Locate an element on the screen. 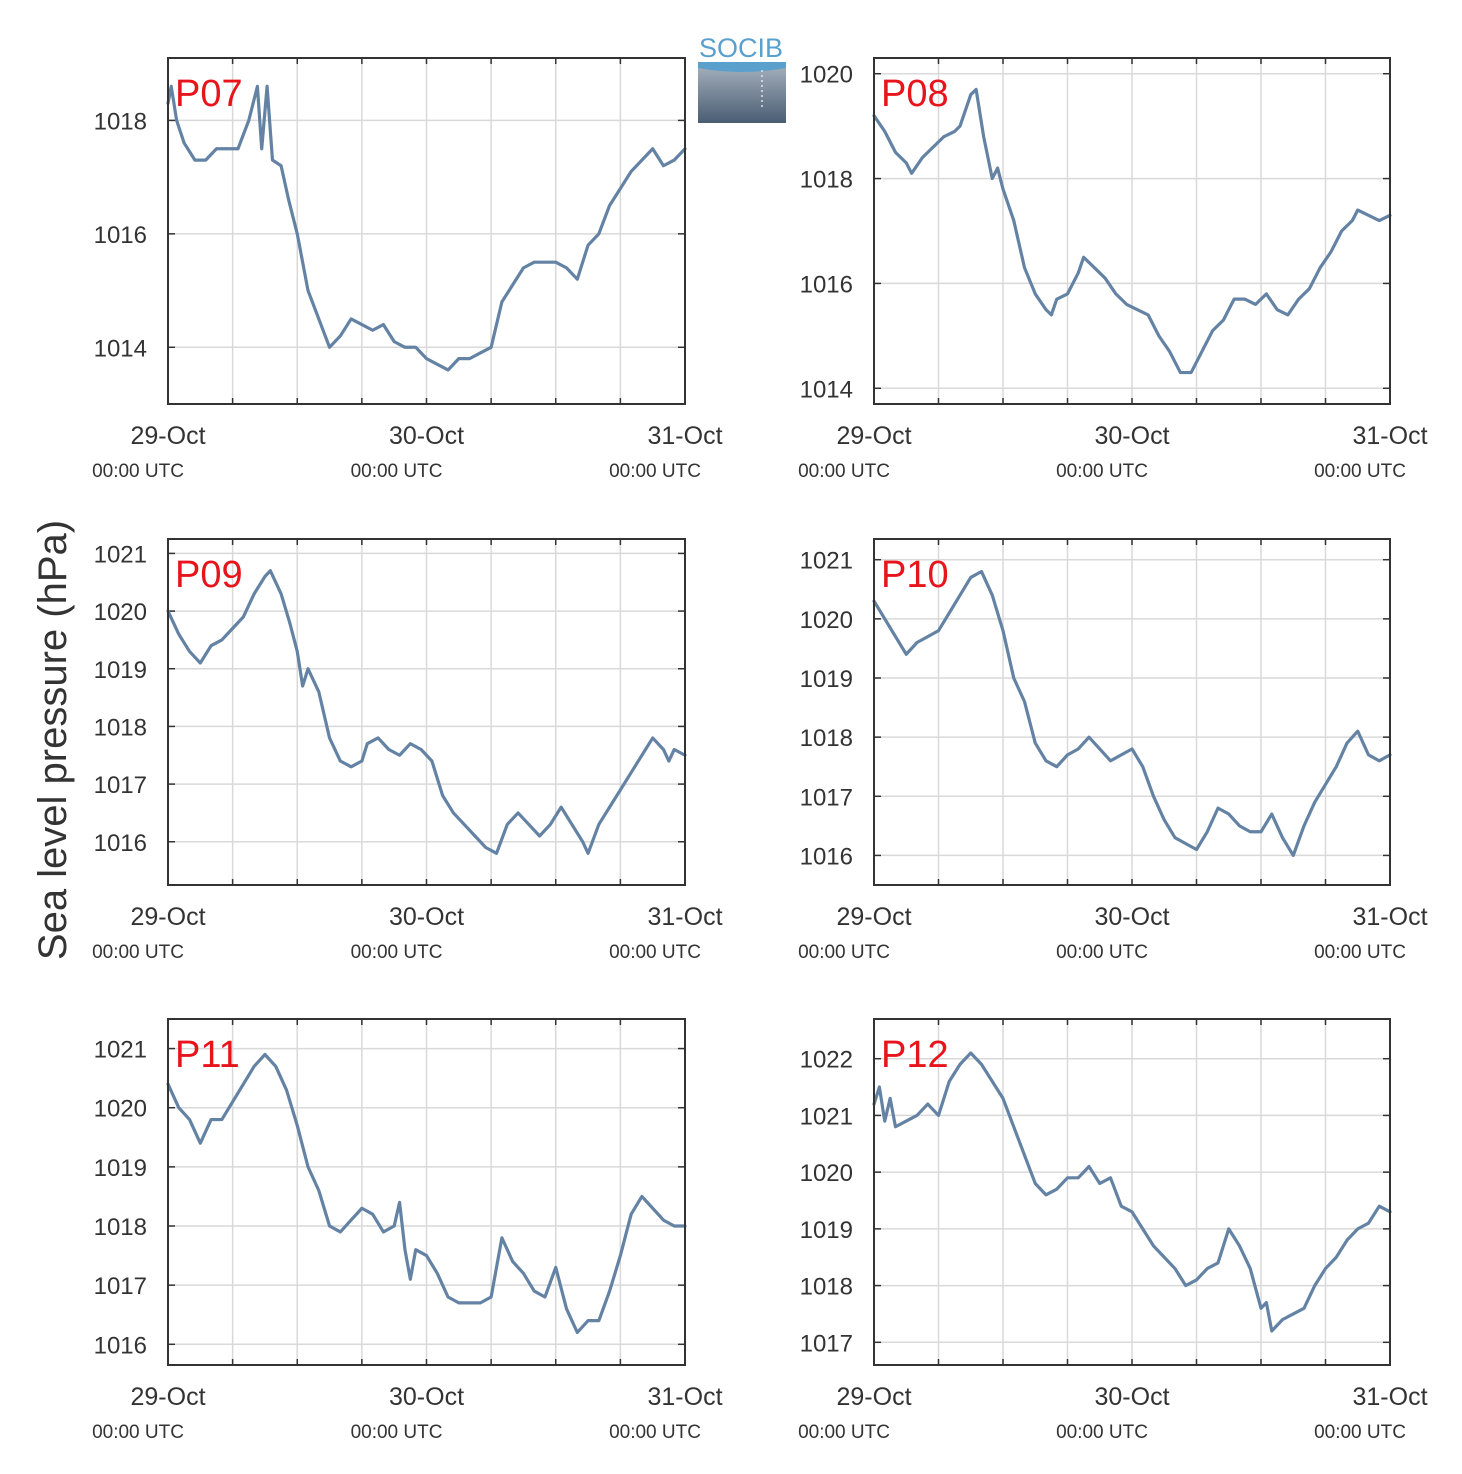 The width and height of the screenshot is (1462, 1474). station-label-p10: P10 is located at coordinates (915, 575).